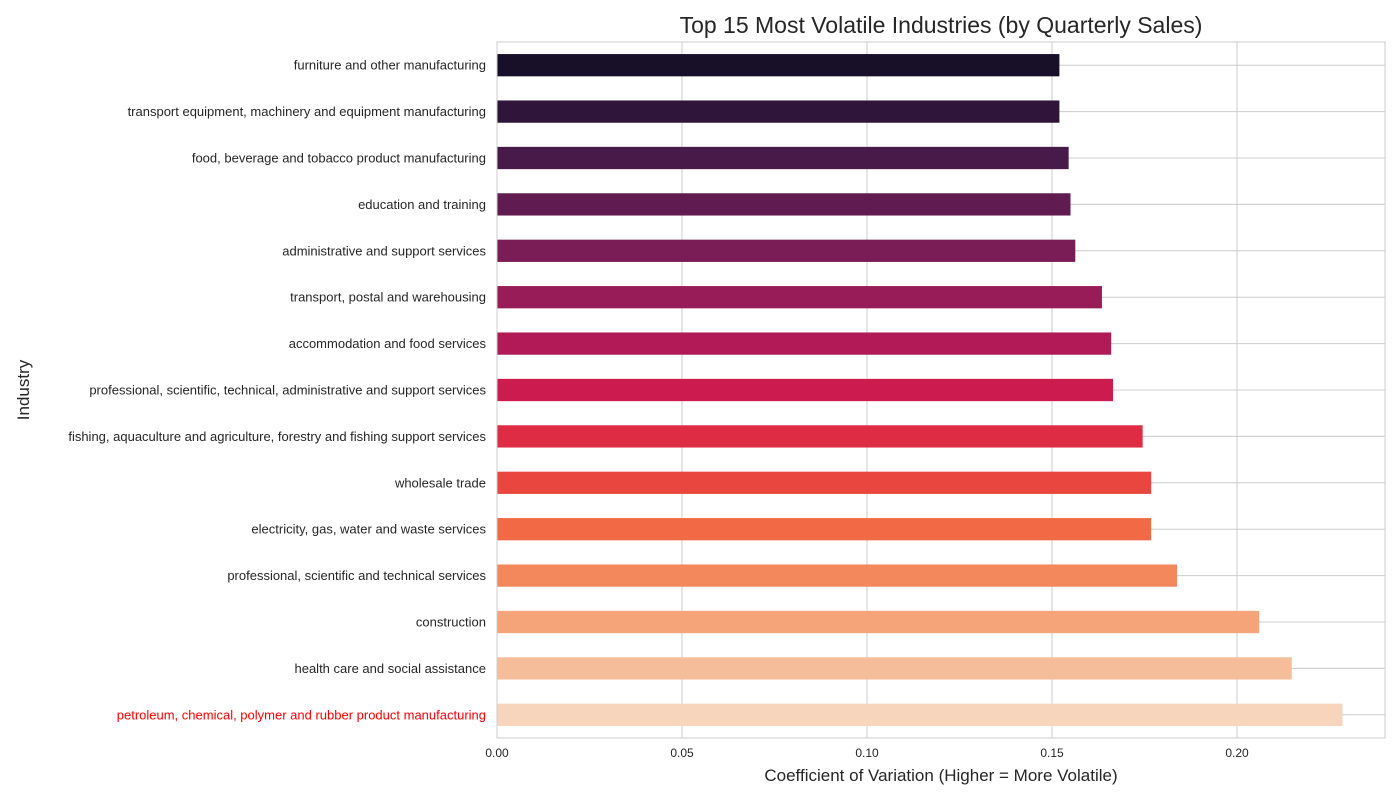 The width and height of the screenshot is (1400, 805). What do you see at coordinates (451, 622) in the screenshot?
I see `y-tick-label: construction` at bounding box center [451, 622].